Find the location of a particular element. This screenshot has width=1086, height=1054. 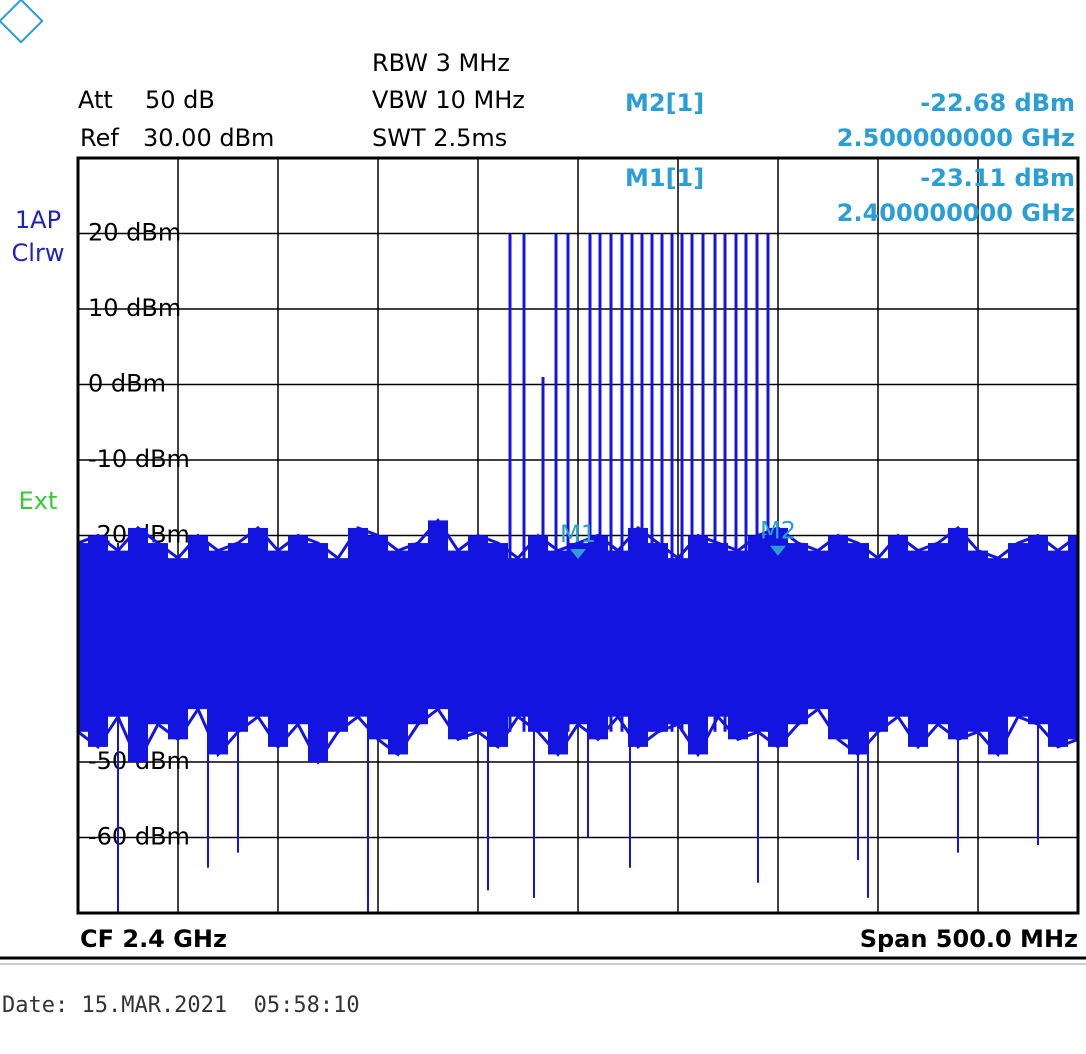

marker-name: M2 is located at coordinates (778, 531).